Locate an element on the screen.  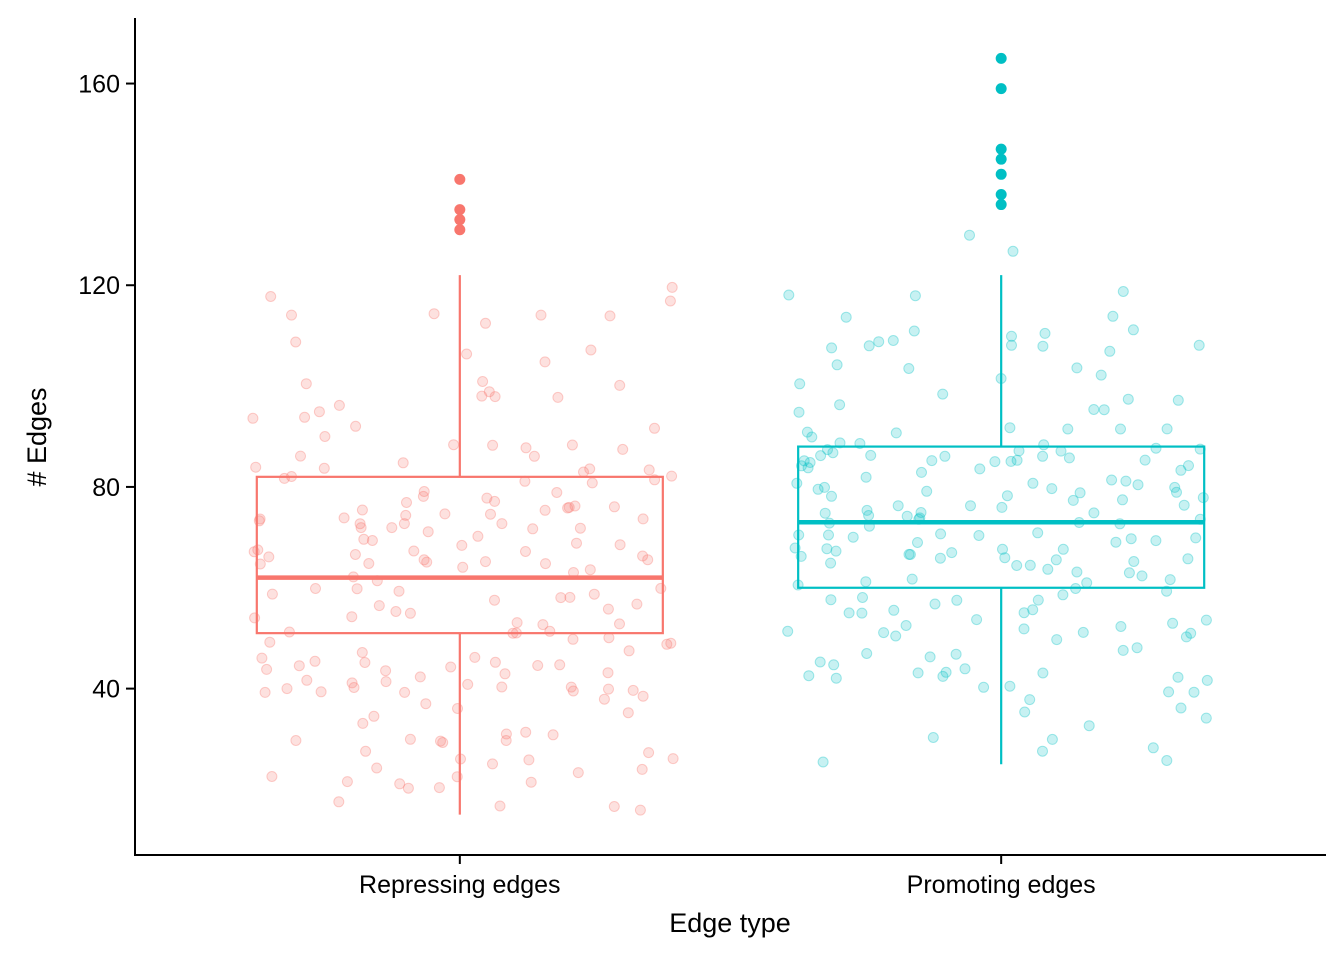
x-tick-label: Promoting edges is located at coordinates (1001, 885).